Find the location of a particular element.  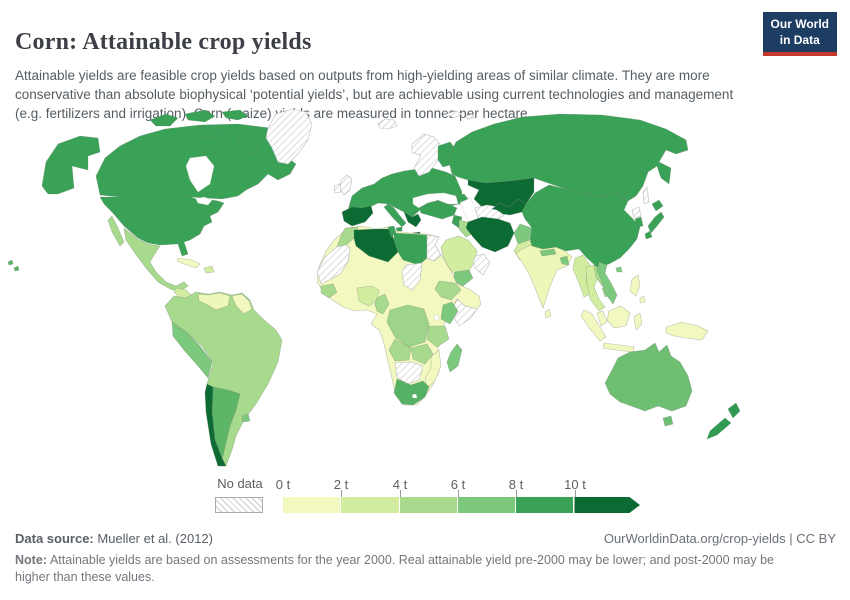

region-oman is located at coordinates (481, 264).